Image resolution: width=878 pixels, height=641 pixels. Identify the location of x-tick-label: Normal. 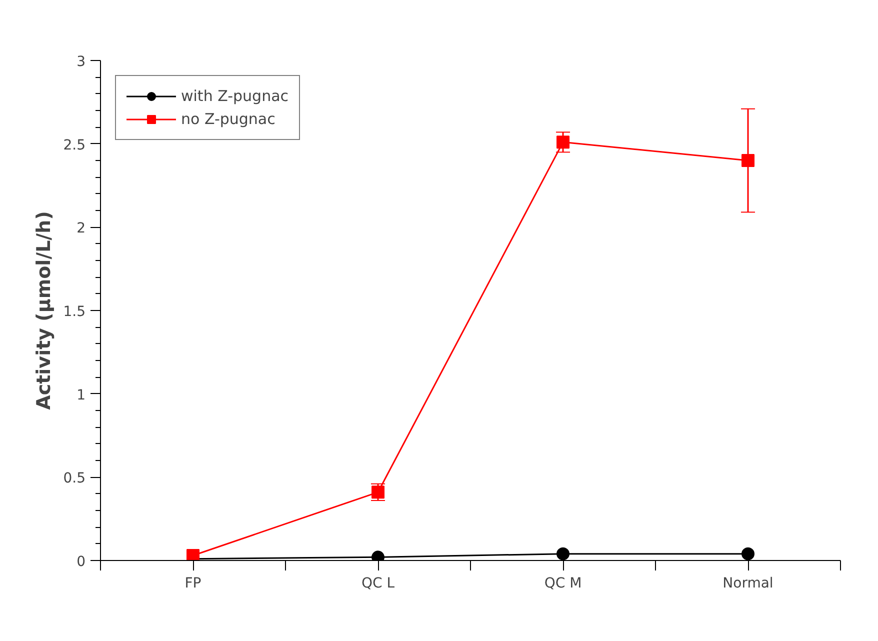
(748, 584).